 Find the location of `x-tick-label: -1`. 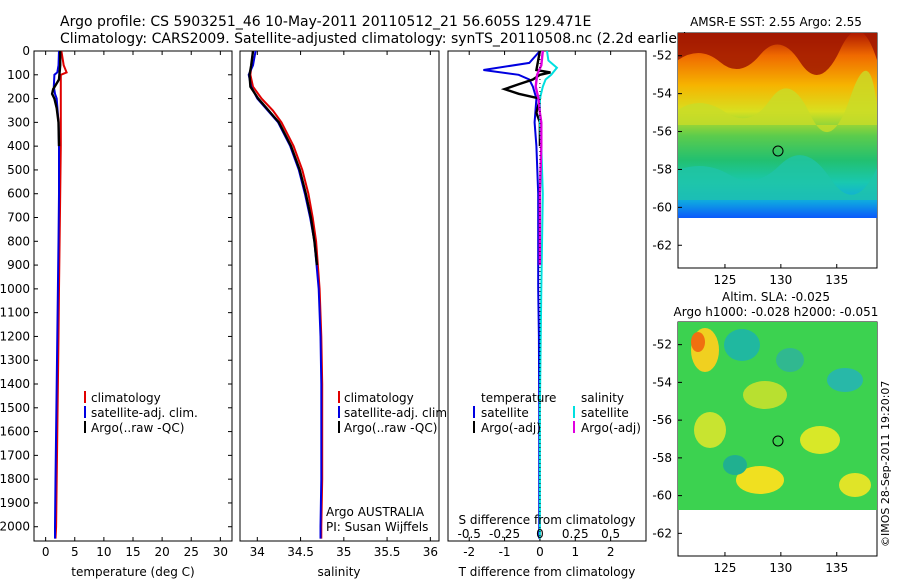

x-tick-label: -1 is located at coordinates (505, 552).